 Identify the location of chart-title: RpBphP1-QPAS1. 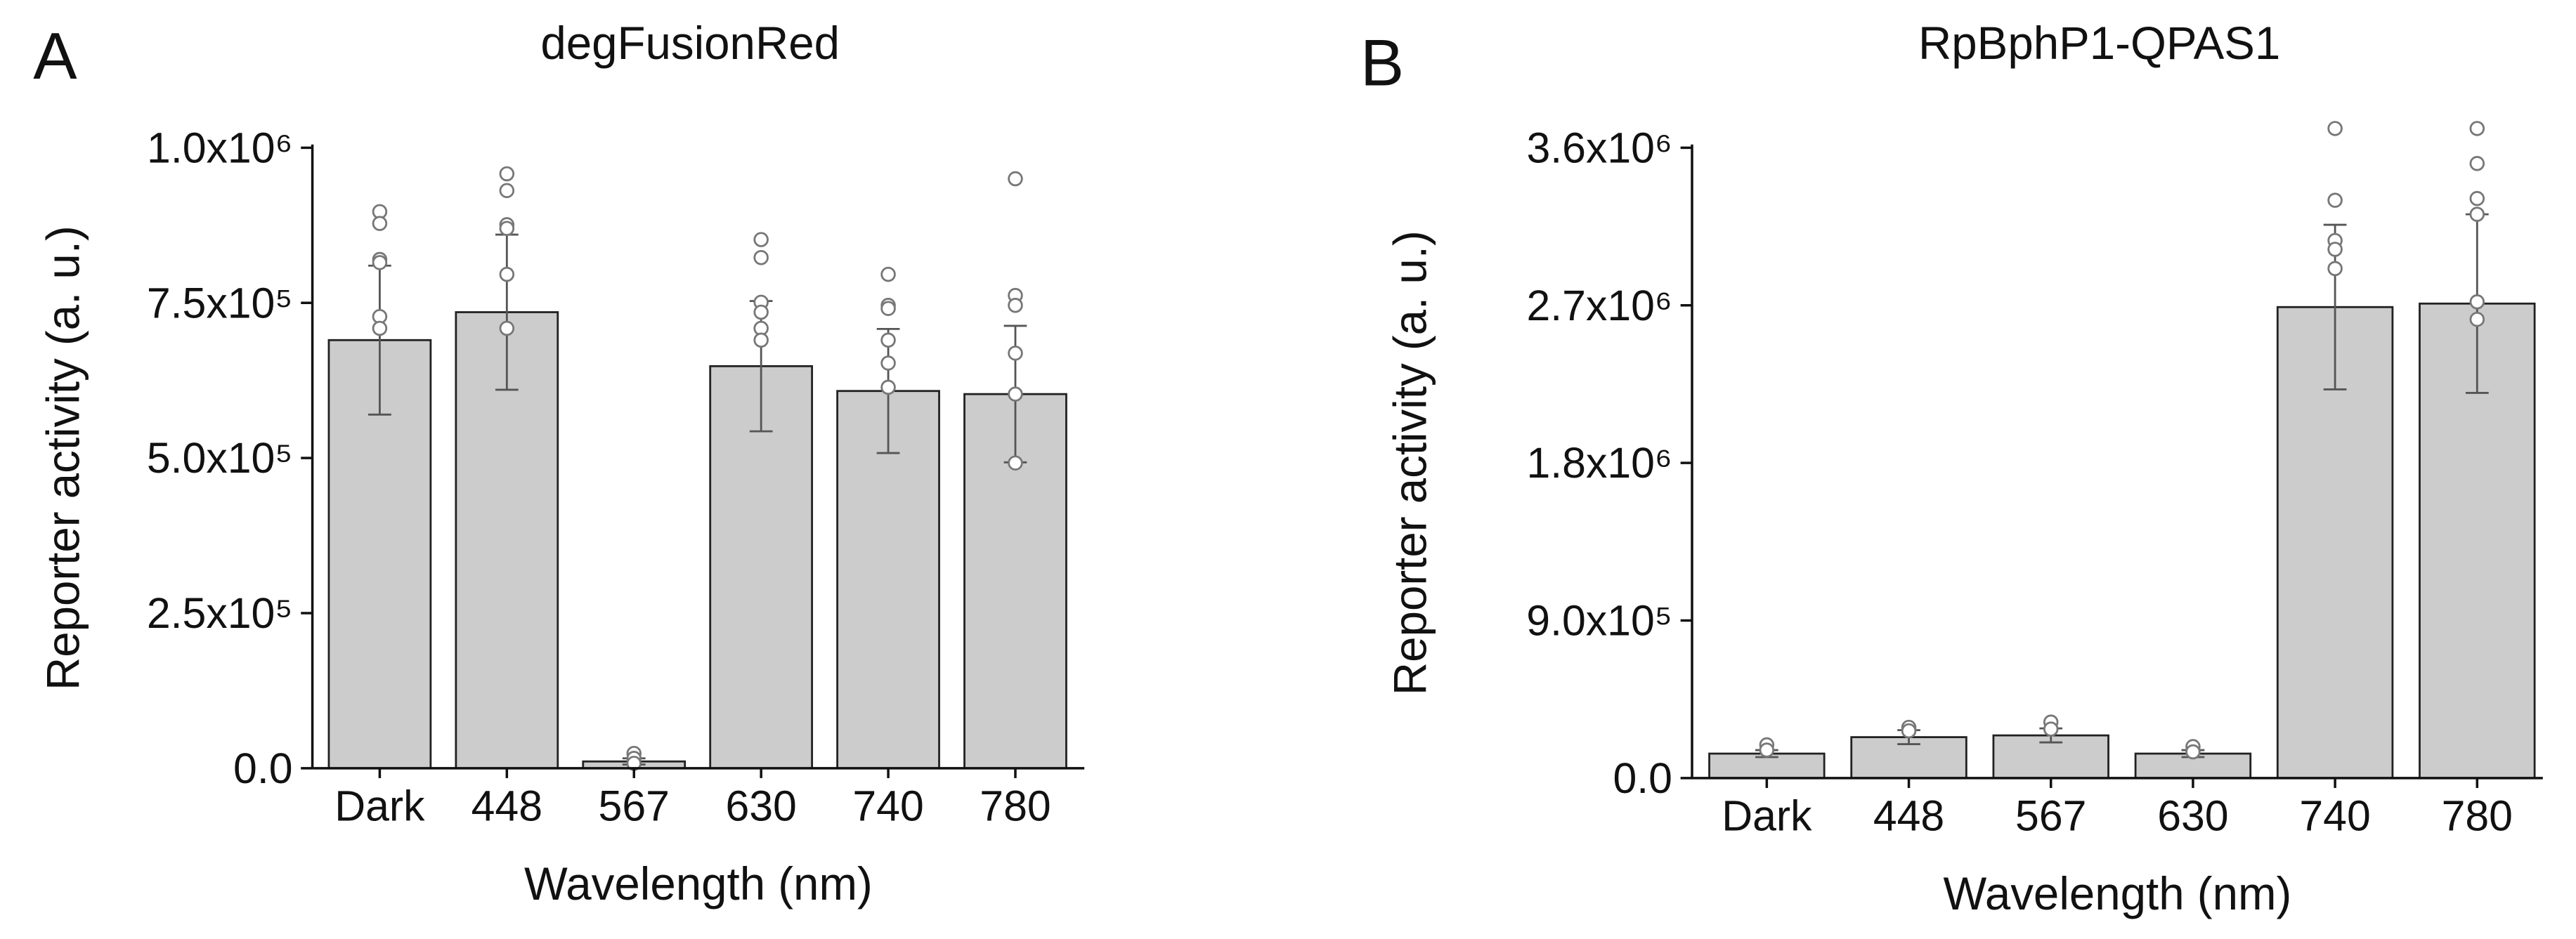
(2099, 43).